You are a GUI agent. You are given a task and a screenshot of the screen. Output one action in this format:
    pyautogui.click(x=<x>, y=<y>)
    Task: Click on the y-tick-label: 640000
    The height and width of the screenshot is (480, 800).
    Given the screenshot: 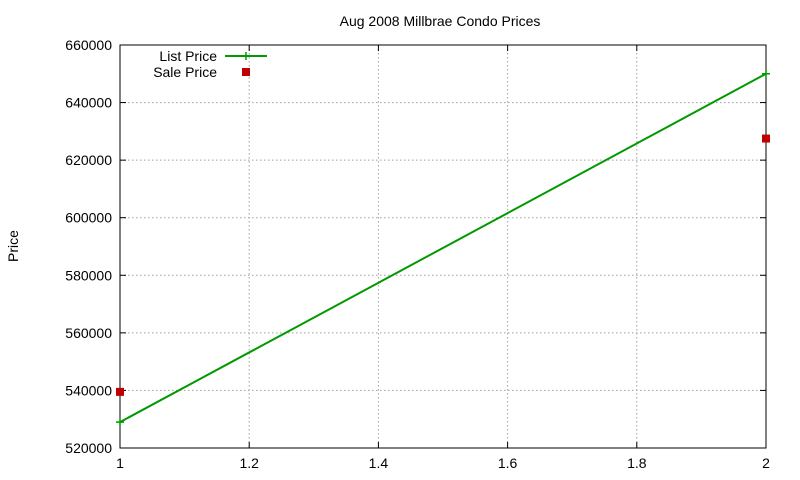 What is the action you would take?
    pyautogui.click(x=88, y=103)
    